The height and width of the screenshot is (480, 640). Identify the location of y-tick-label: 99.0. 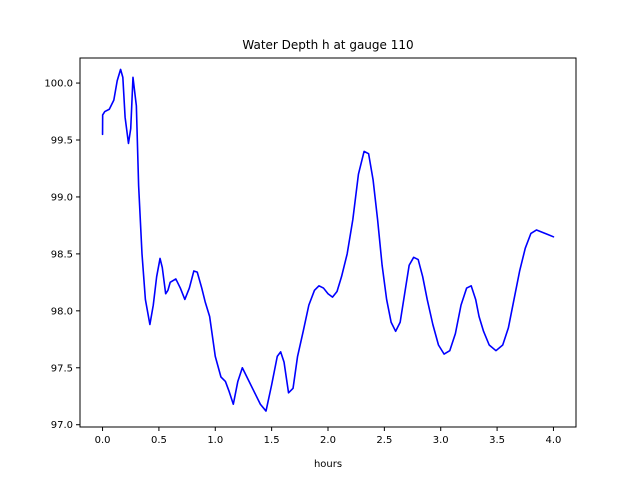
(62, 197).